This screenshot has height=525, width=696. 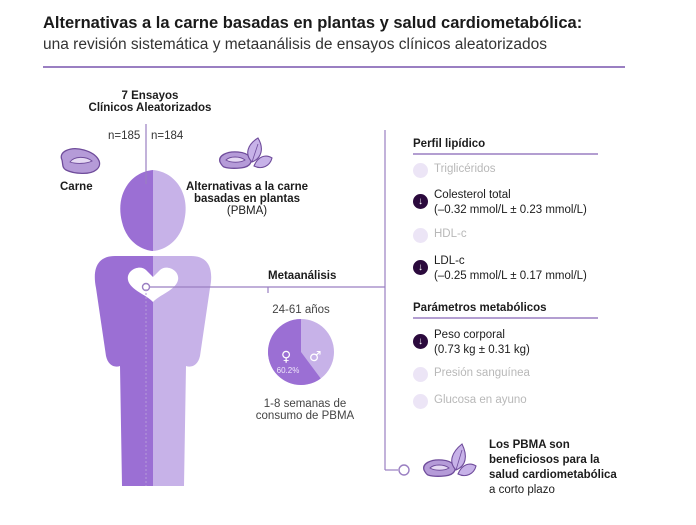 What do you see at coordinates (153, 328) in the screenshot?
I see `person-figure` at bounding box center [153, 328].